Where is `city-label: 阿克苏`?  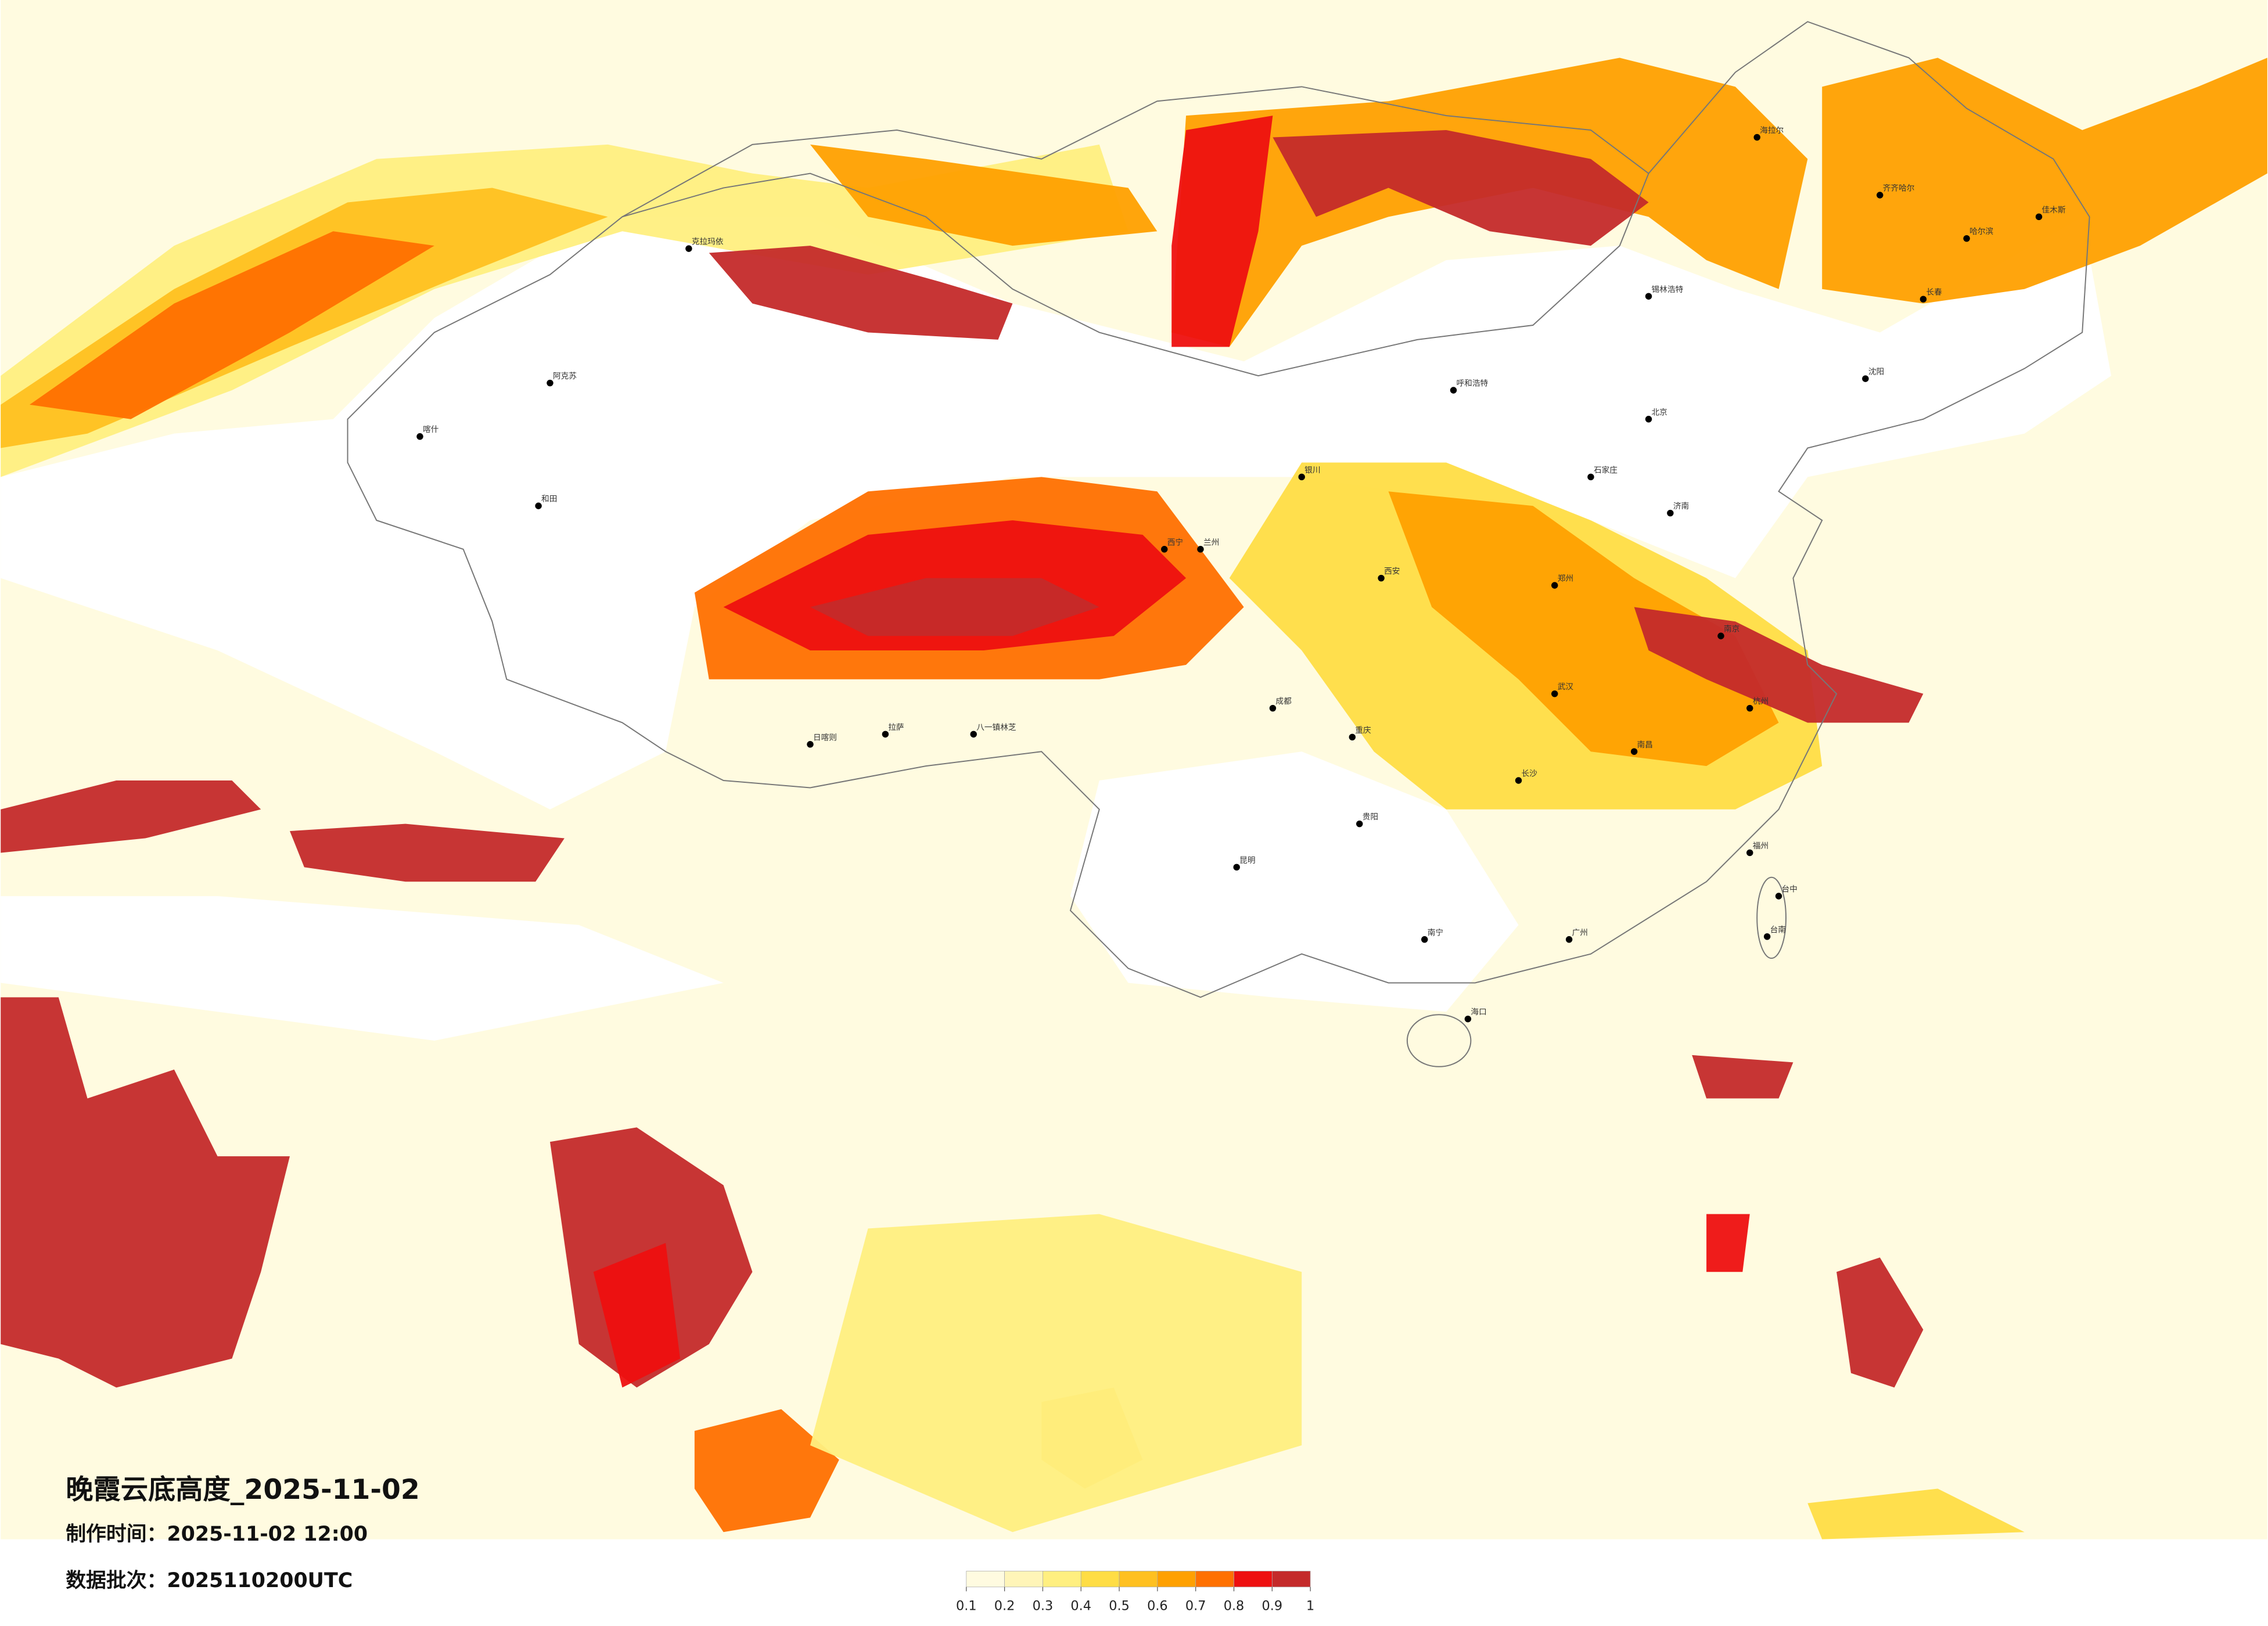 city-label: 阿克苏 is located at coordinates (565, 376).